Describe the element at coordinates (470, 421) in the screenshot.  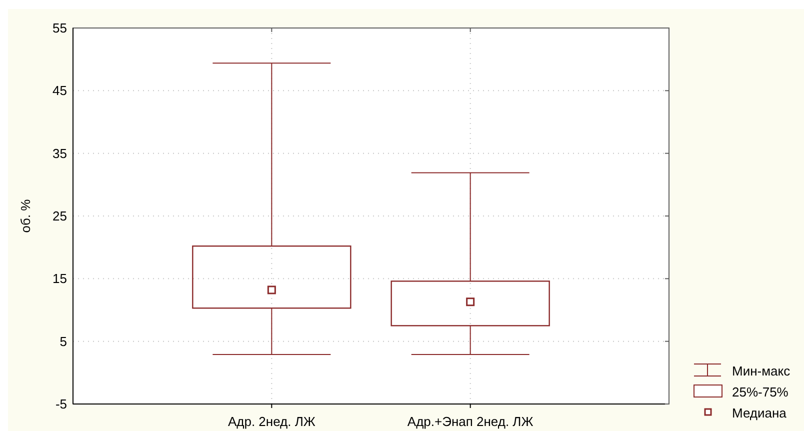
I see `x-tick-label: Адр.+Энап 2нед. ЛЖ` at that location.